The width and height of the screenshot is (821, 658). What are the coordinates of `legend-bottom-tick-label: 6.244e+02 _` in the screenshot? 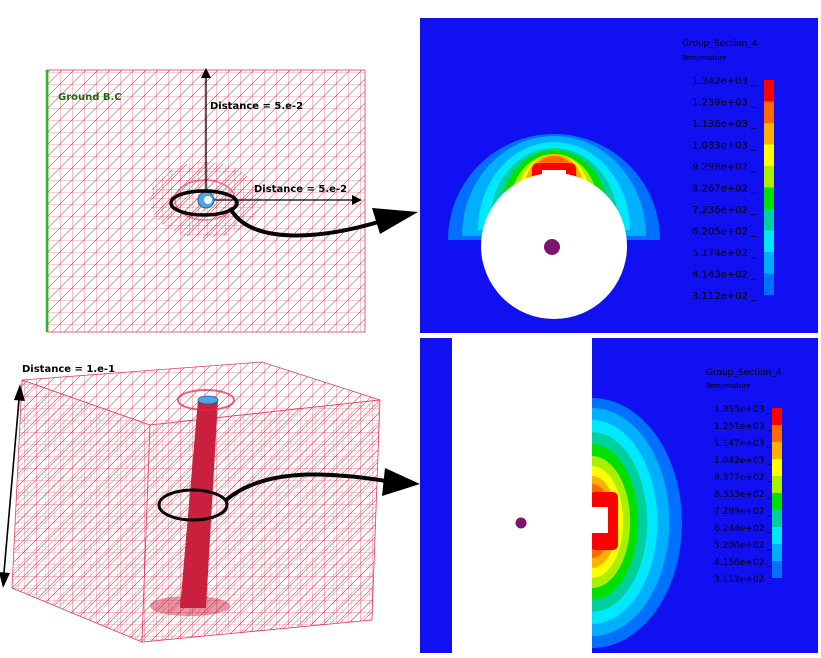 It's located at (743, 529).